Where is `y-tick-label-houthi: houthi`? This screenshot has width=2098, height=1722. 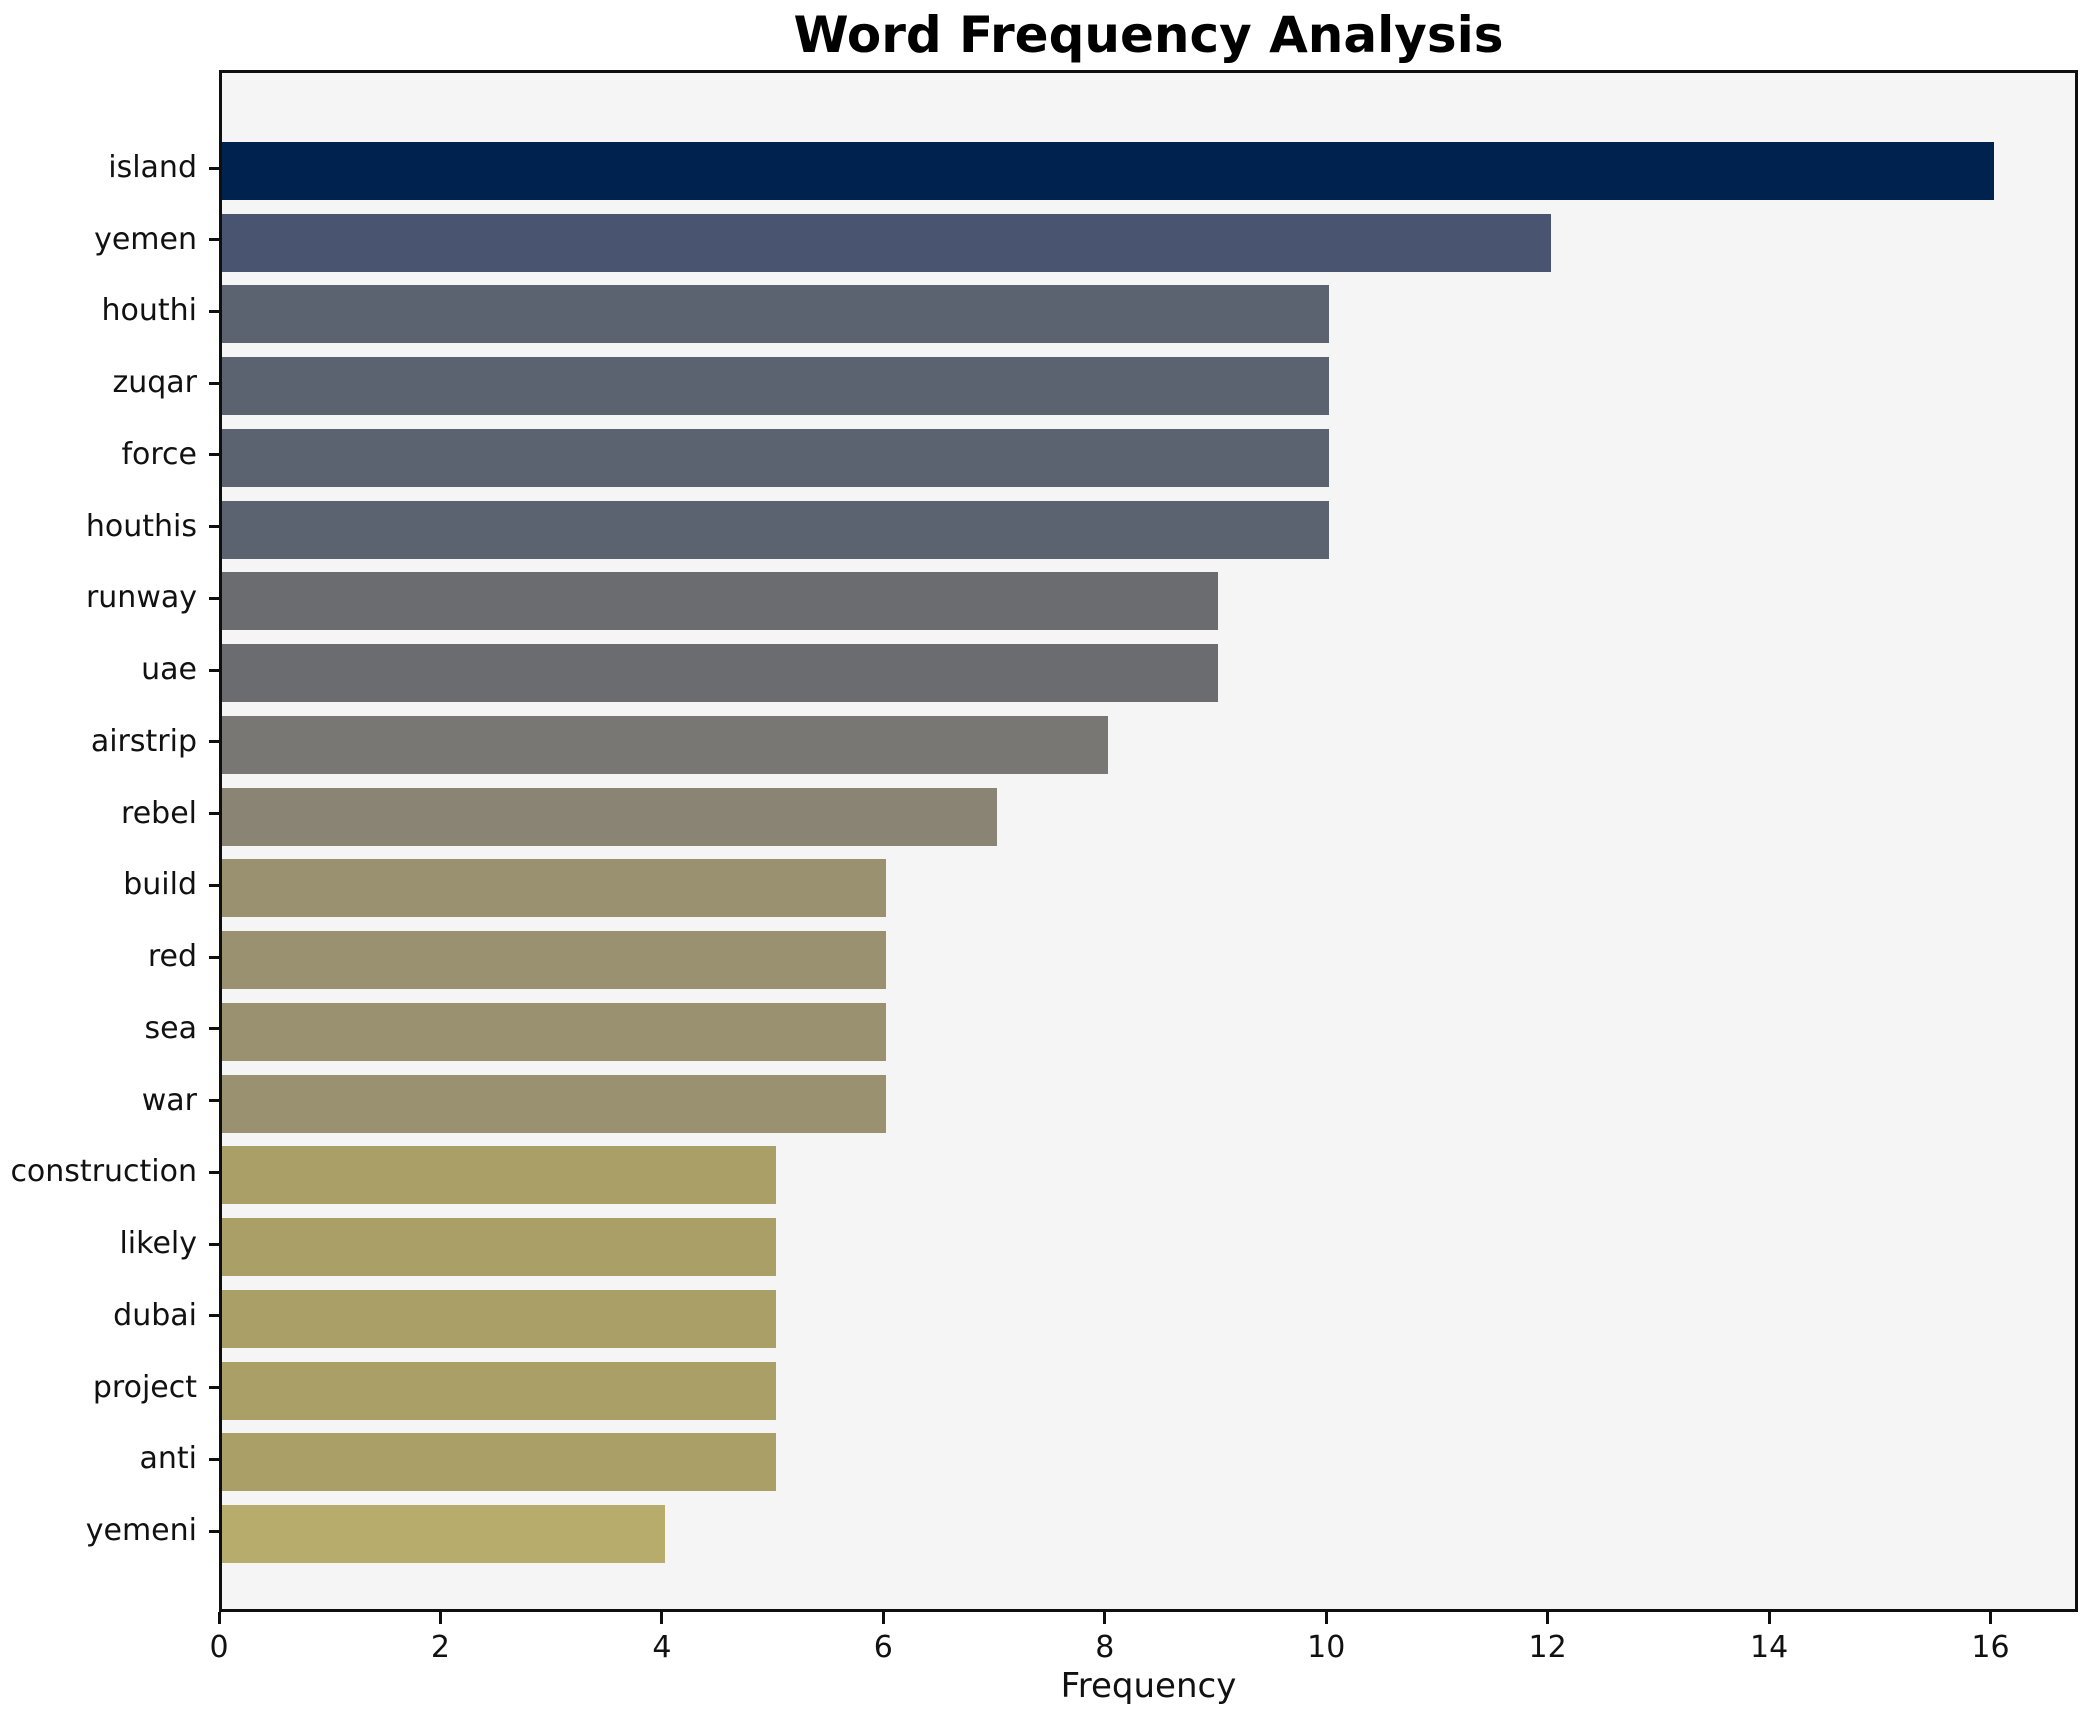 y-tick-label-houthi: houthi is located at coordinates (149, 311).